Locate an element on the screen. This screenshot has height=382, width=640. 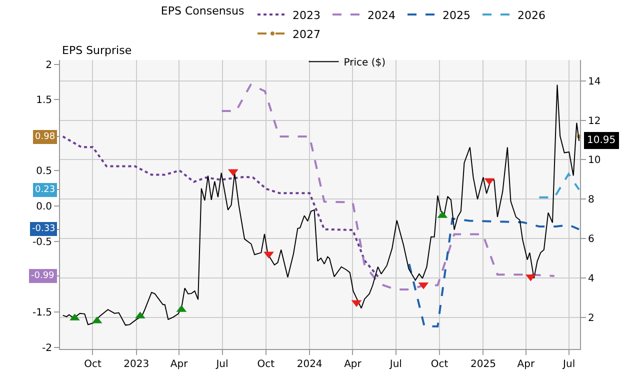
y-tick-label: -1.5 is located at coordinates (42, 313).